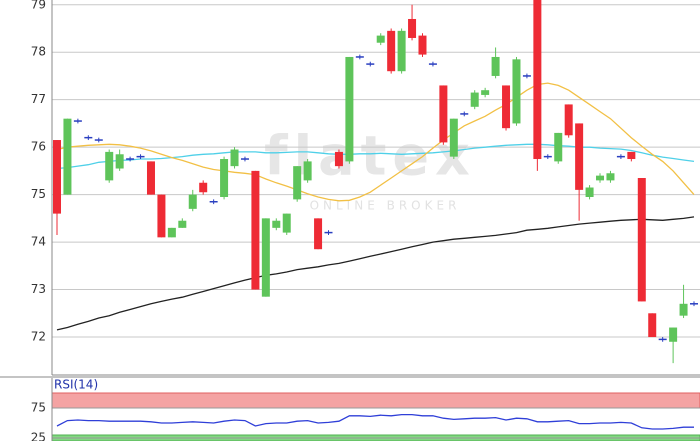  Describe the element at coordinates (38, 289) in the screenshot. I see `y-tick-label: 73` at that location.